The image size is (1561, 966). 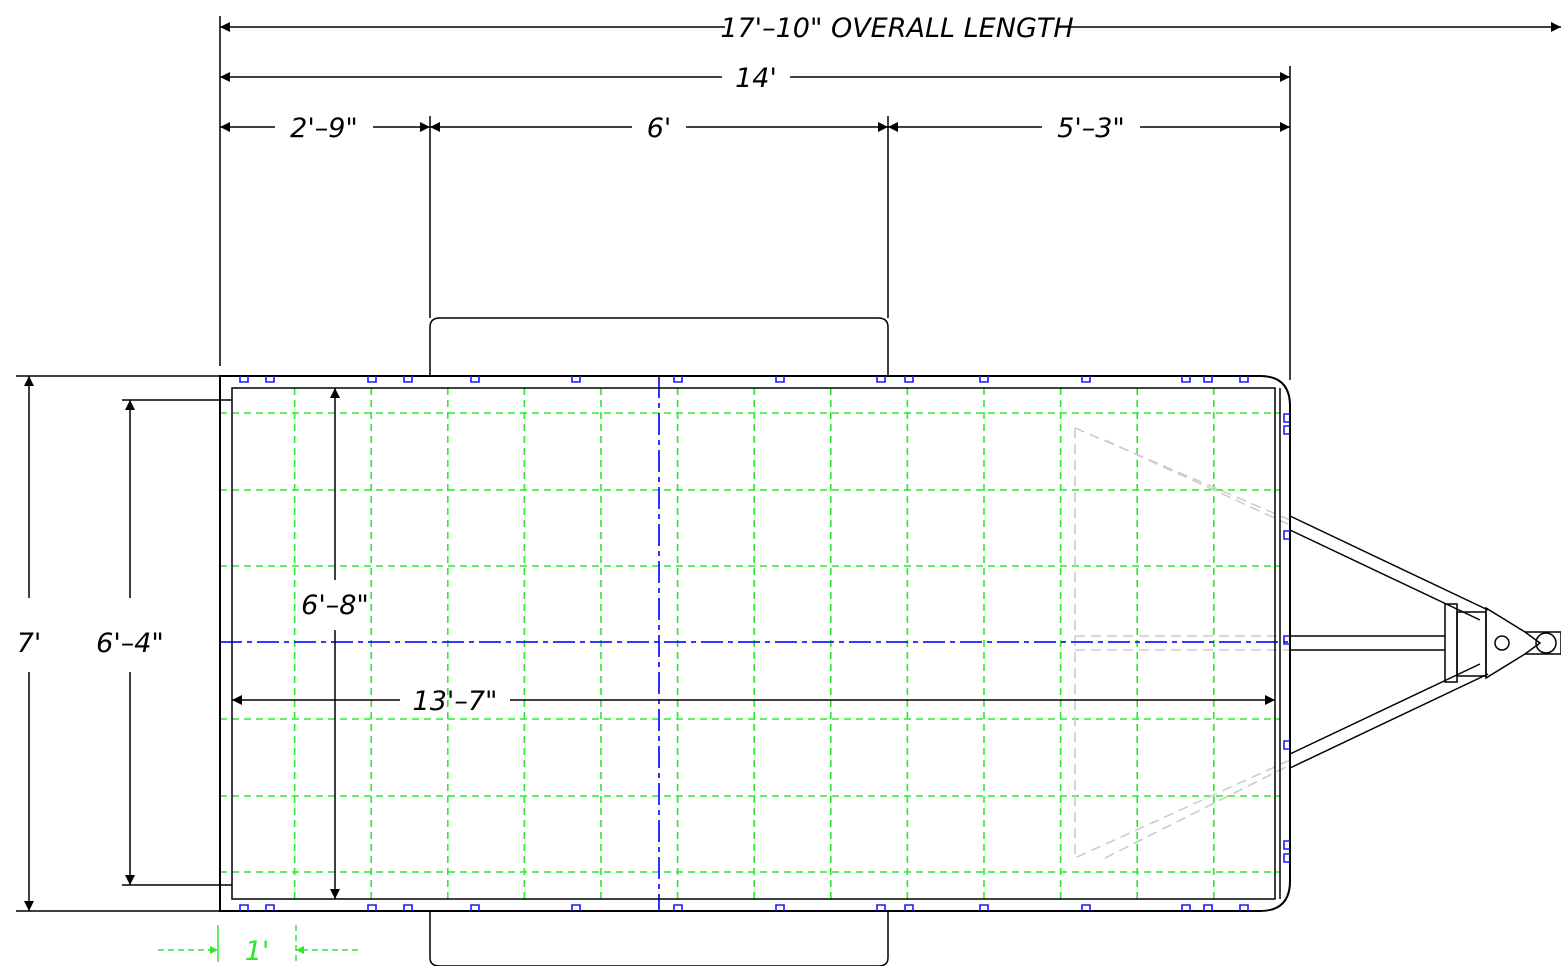 What do you see at coordinates (896, 28) in the screenshot?
I see `overall-length-label: 17'–10" OVERALL LENGTH` at bounding box center [896, 28].